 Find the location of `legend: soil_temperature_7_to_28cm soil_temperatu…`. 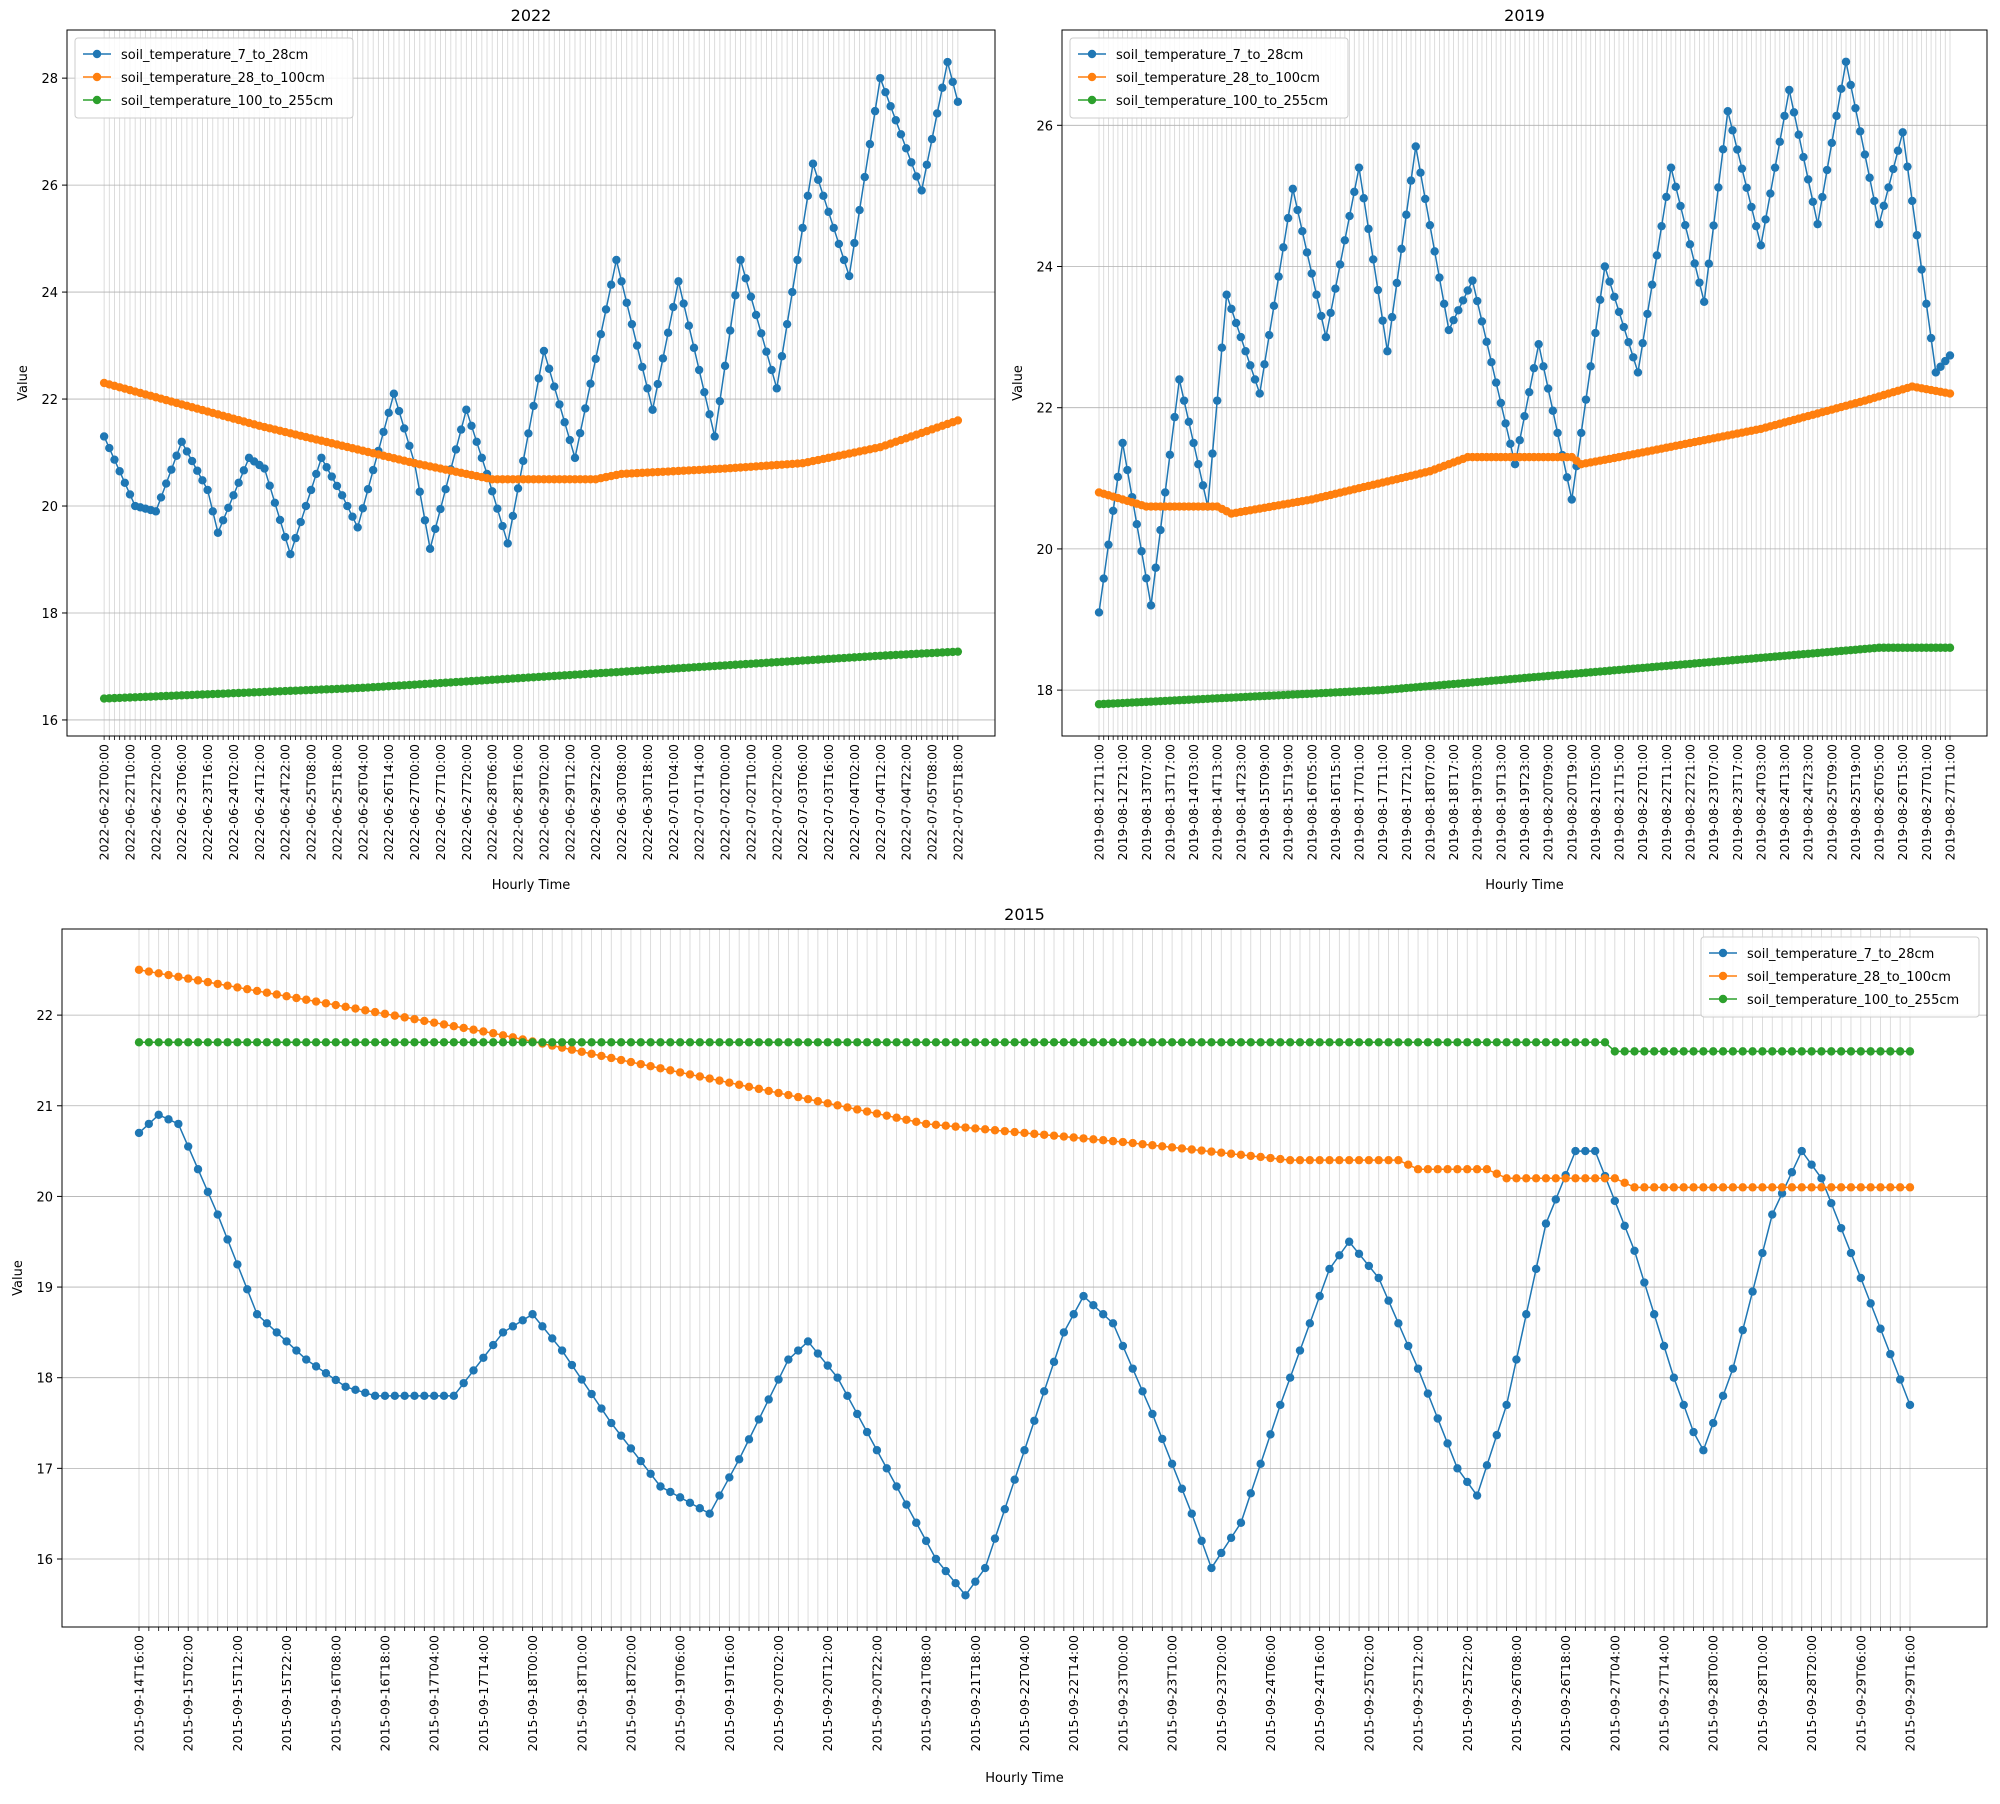

legend: soil_temperature_7_to_28cm soil_temperatu… is located at coordinates (1840, 977).